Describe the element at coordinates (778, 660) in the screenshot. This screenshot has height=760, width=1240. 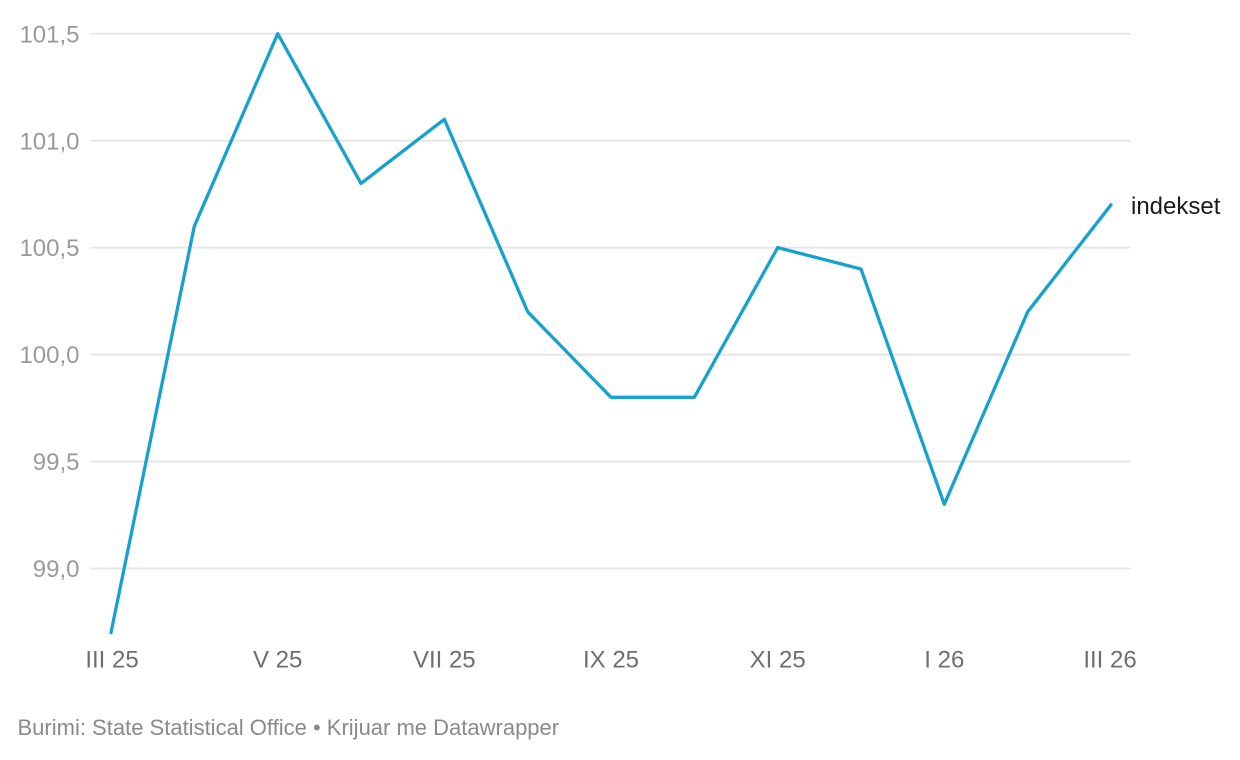
I see `svg-text: XI 25` at that location.